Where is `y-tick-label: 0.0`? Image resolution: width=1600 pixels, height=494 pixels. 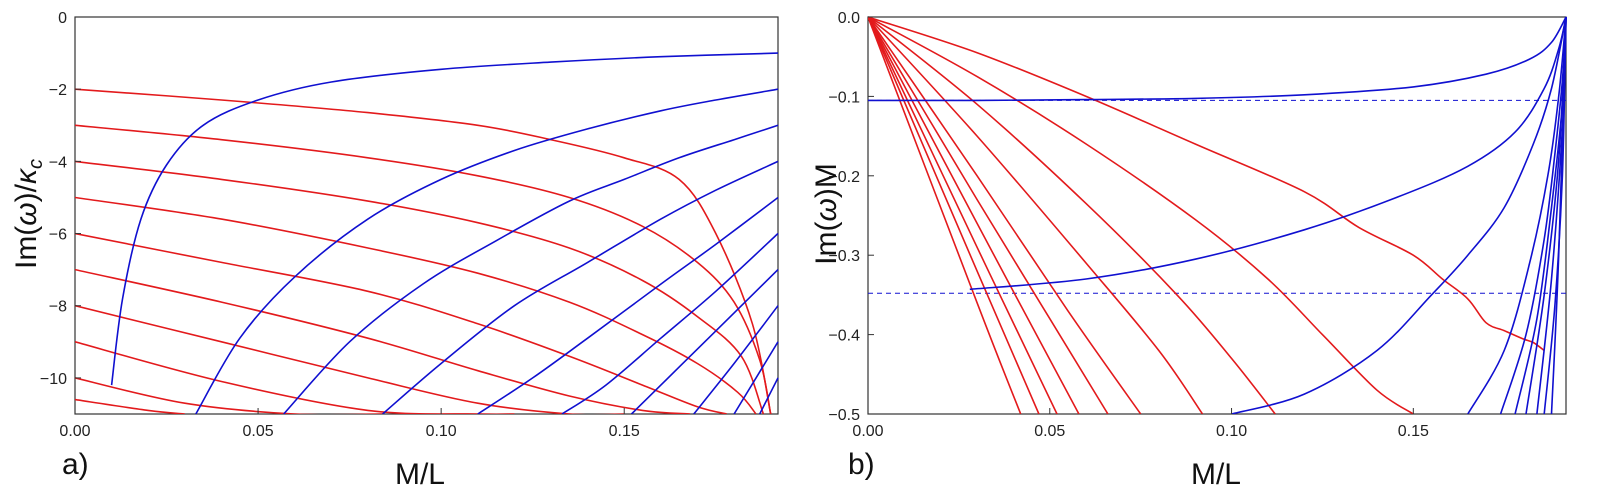
y-tick-label: 0.0 is located at coordinates (849, 18).